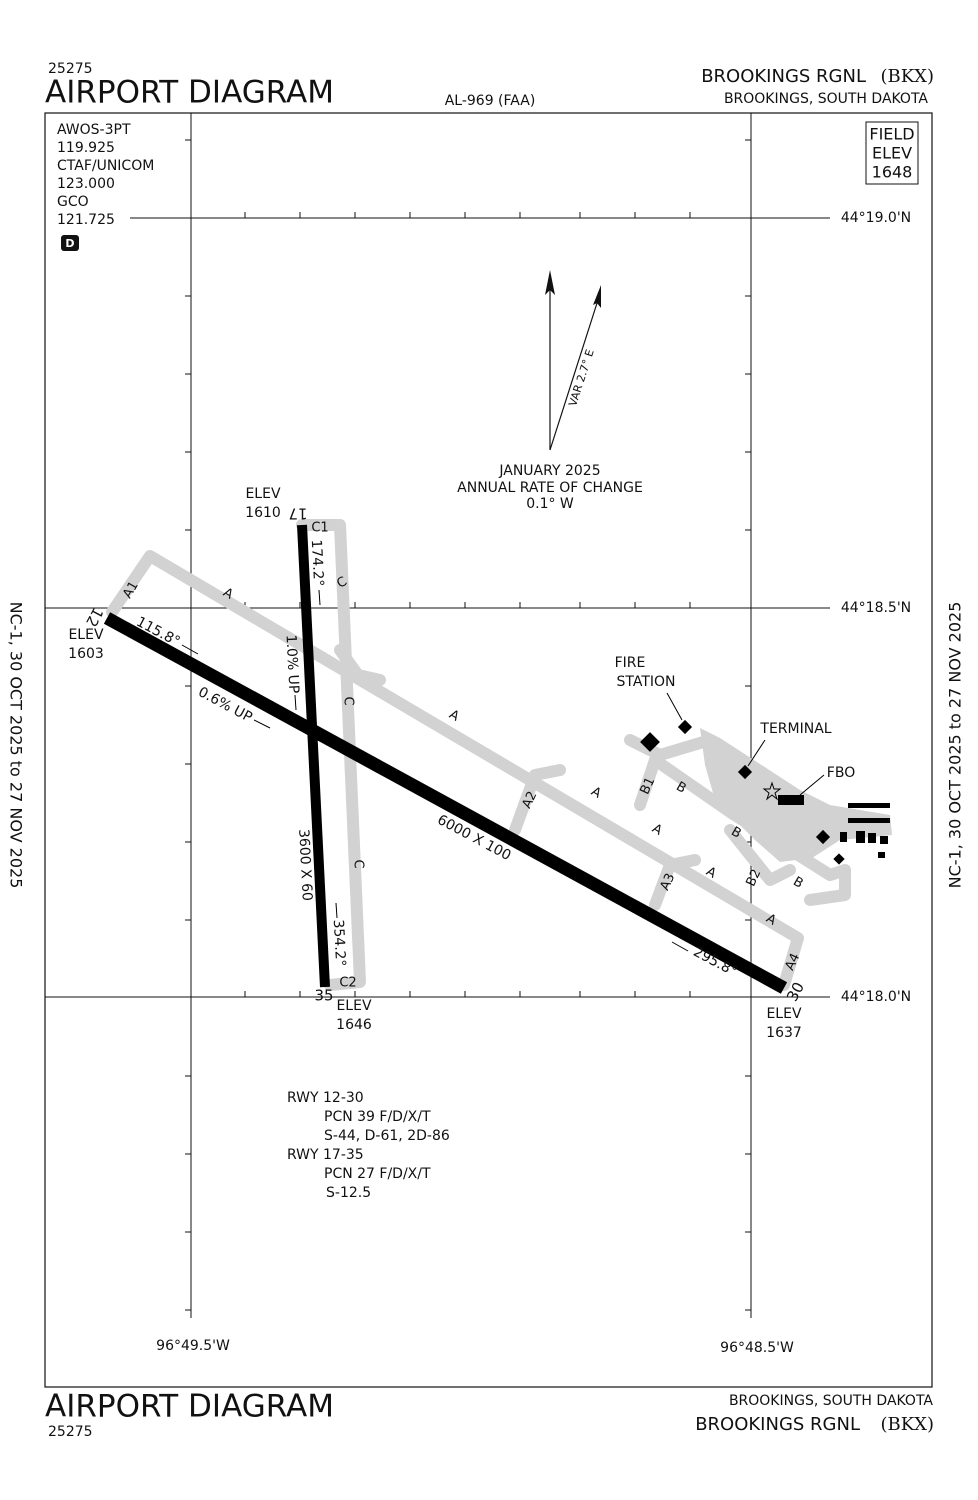 The width and height of the screenshot is (978, 1500). I want to click on fbo-star, so click(772, 791).